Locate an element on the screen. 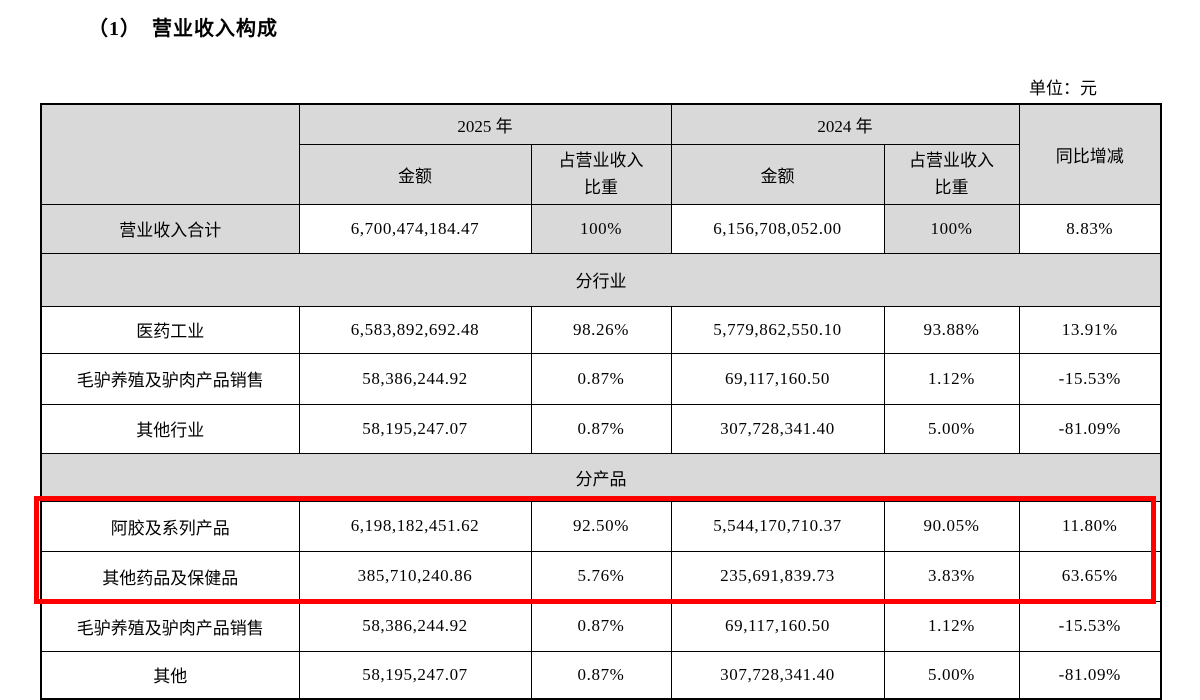 The image size is (1200, 700). amount-2025: 6,198,182,451.62 is located at coordinates (415, 526).